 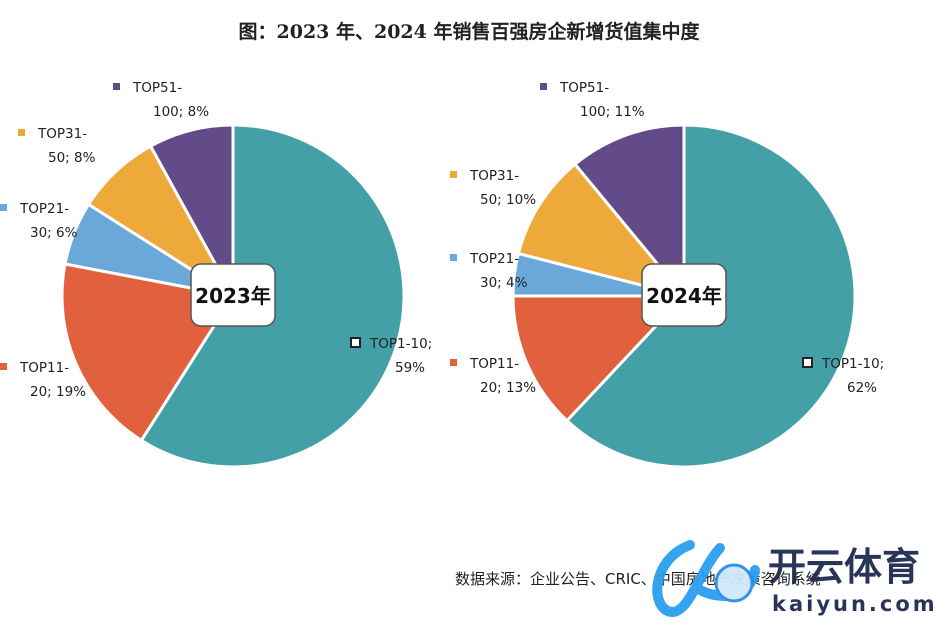 What do you see at coordinates (508, 200) in the screenshot?
I see `label-line2: 50; 10%` at bounding box center [508, 200].